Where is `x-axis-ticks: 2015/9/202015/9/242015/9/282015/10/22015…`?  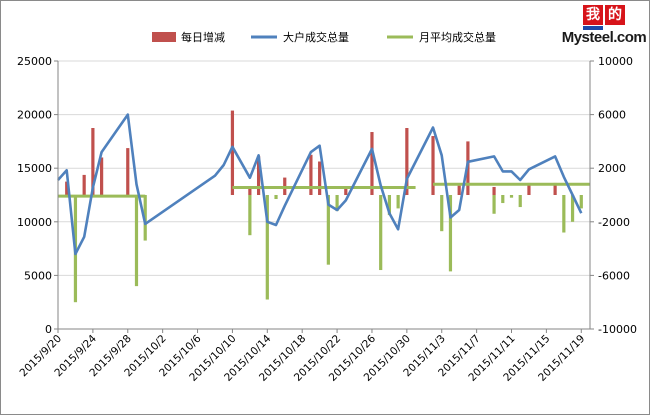
x-axis-ticks: 2015/9/202015/9/242015/9/282015/10/22015… is located at coordinates (303, 358).